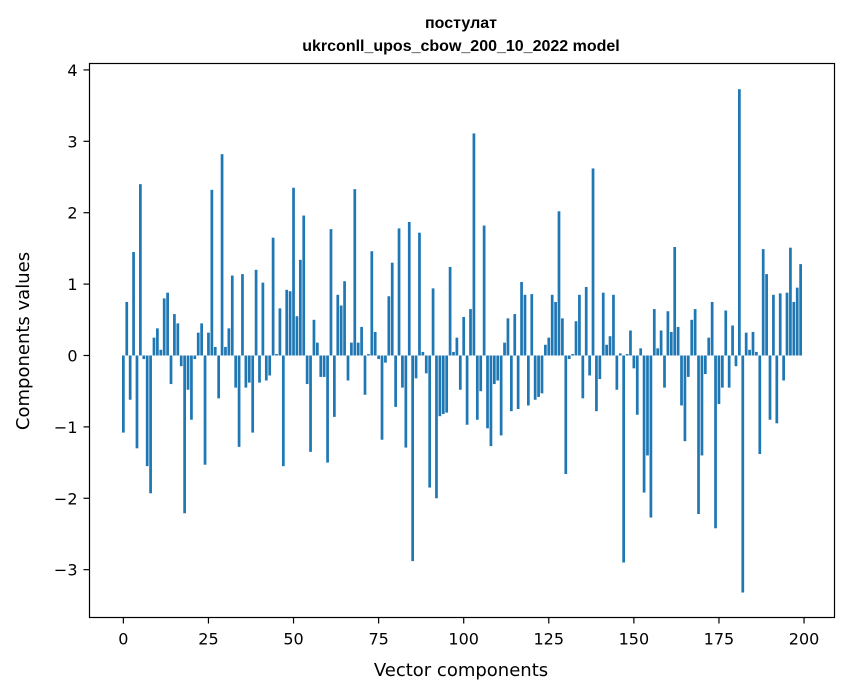 Image resolution: width=847 pixels, height=696 pixels. What do you see at coordinates (66, 498) in the screenshot?
I see `y-tick-label: −2` at bounding box center [66, 498].